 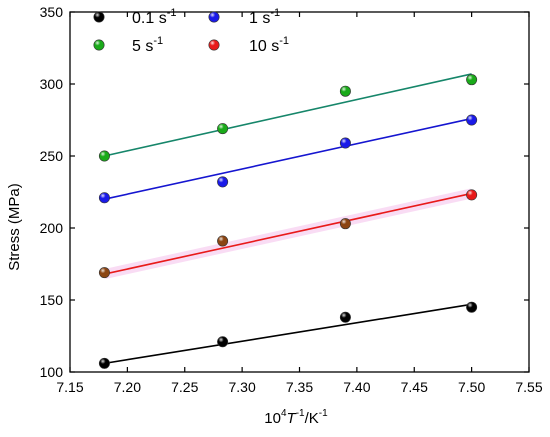 What do you see at coordinates (471, 387) in the screenshot?
I see `x-tick-label: 7.50` at bounding box center [471, 387].